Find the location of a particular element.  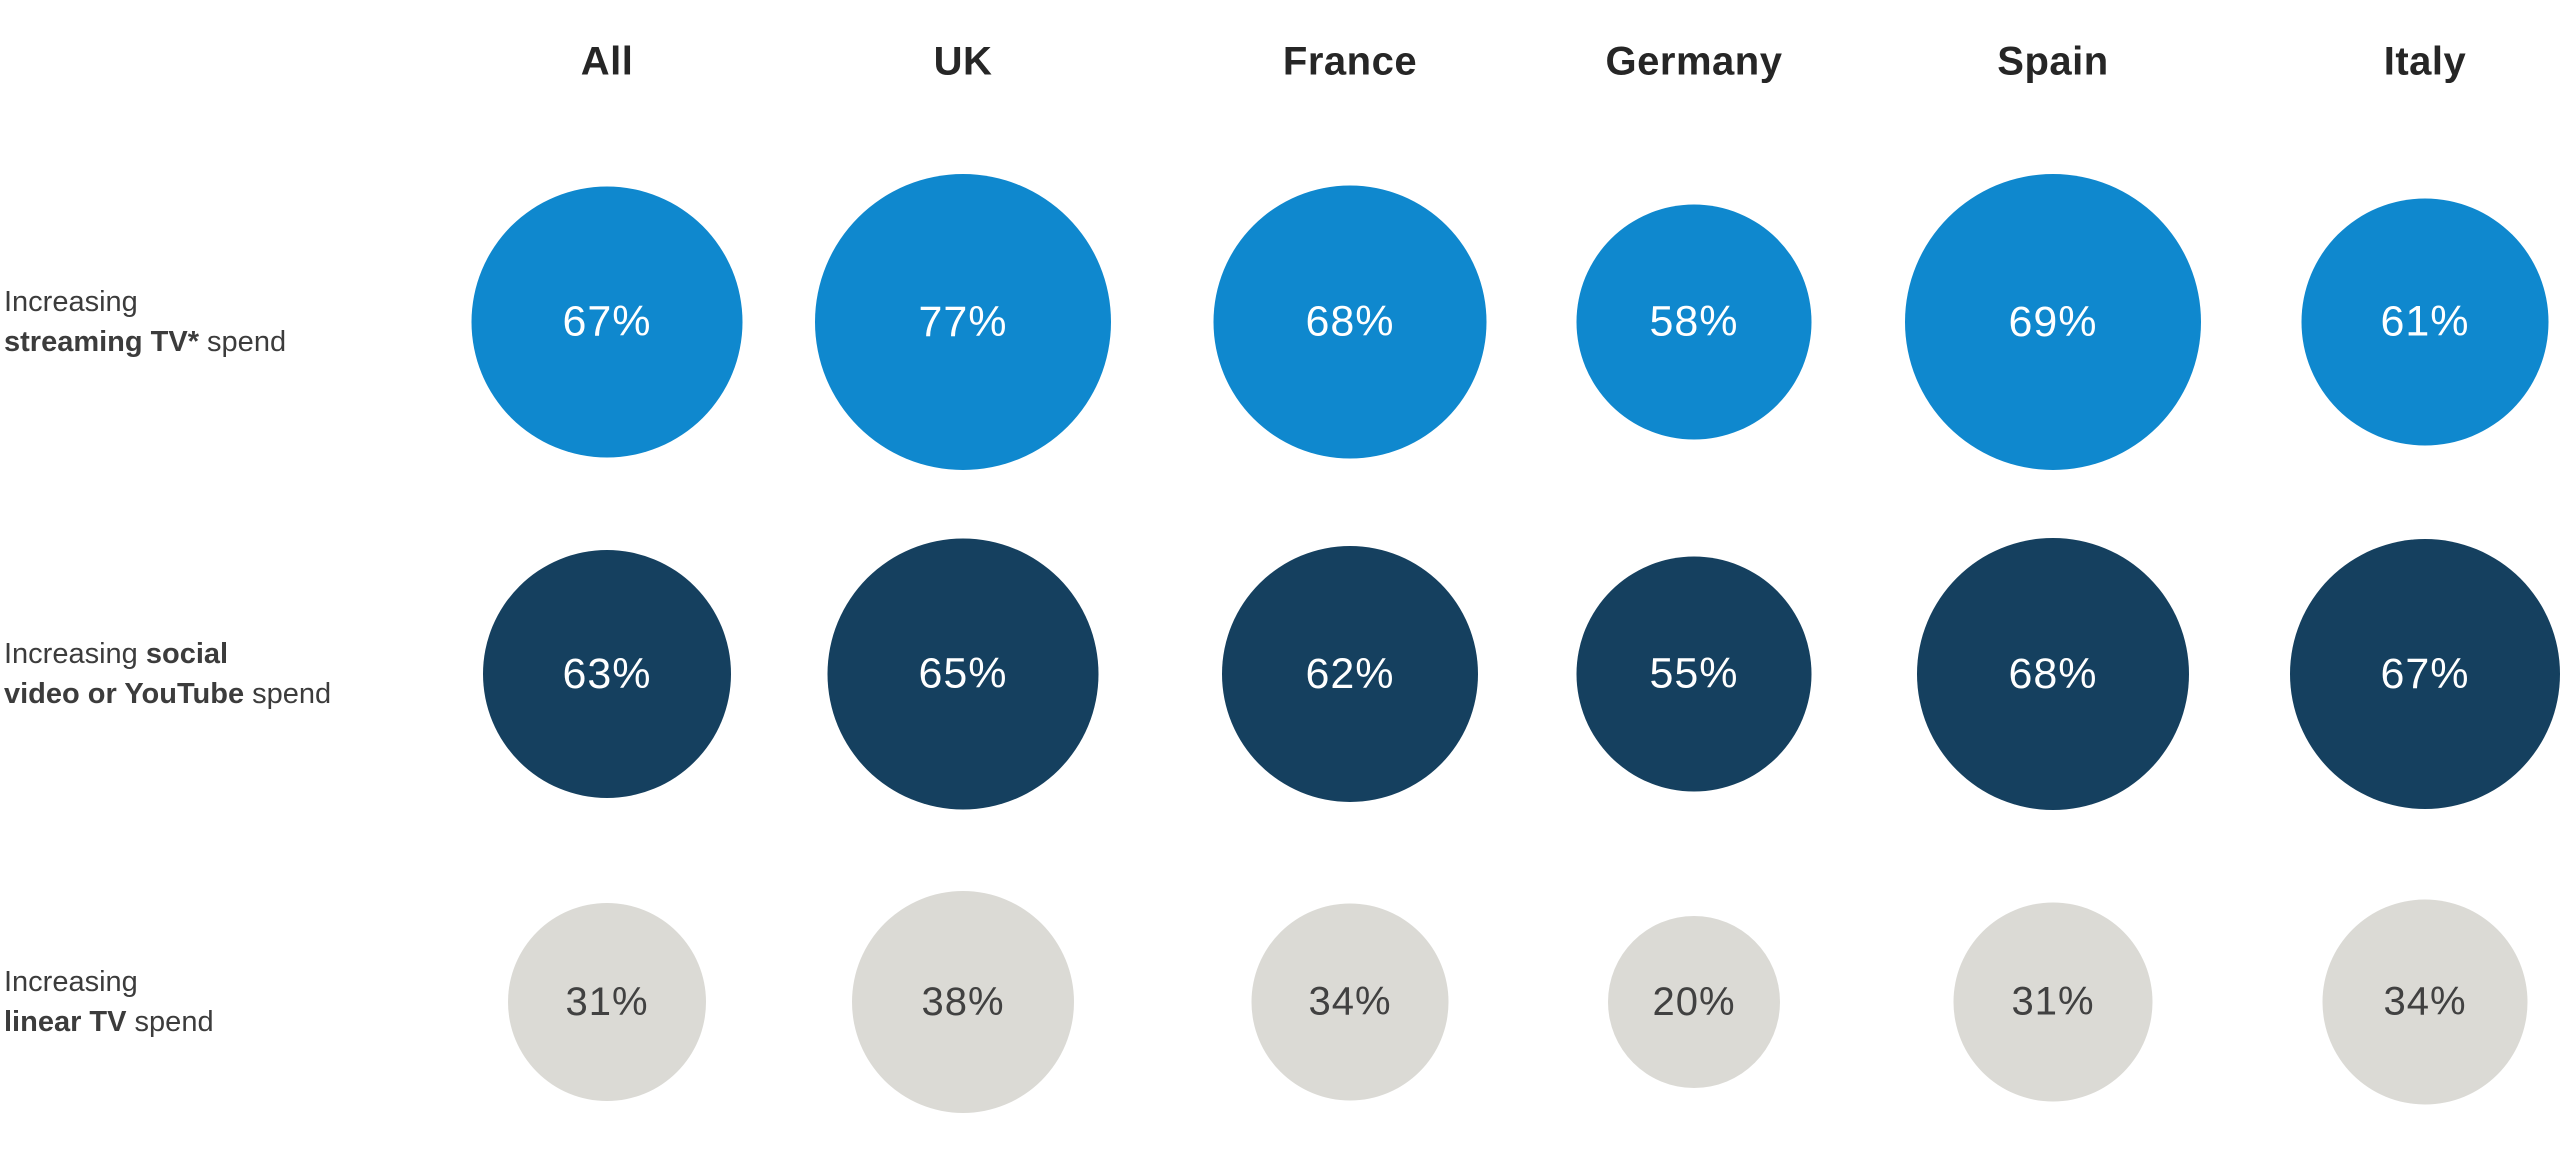

column-header-uk: UK is located at coordinates (963, 61).